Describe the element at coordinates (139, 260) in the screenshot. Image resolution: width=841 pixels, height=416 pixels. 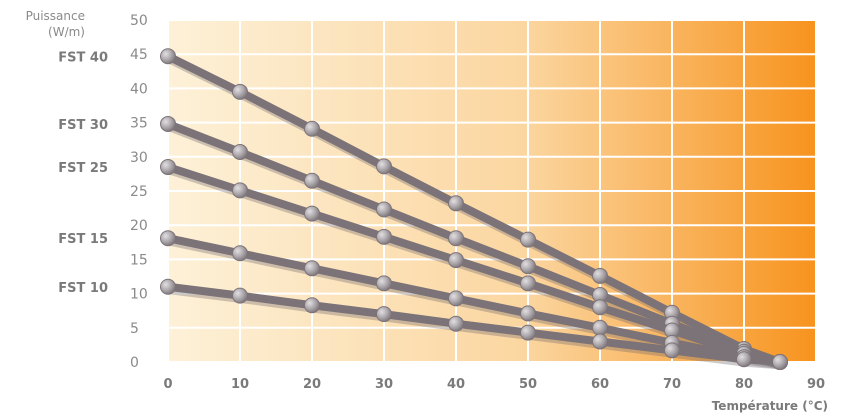
I see `y-tick-label: 15` at that location.